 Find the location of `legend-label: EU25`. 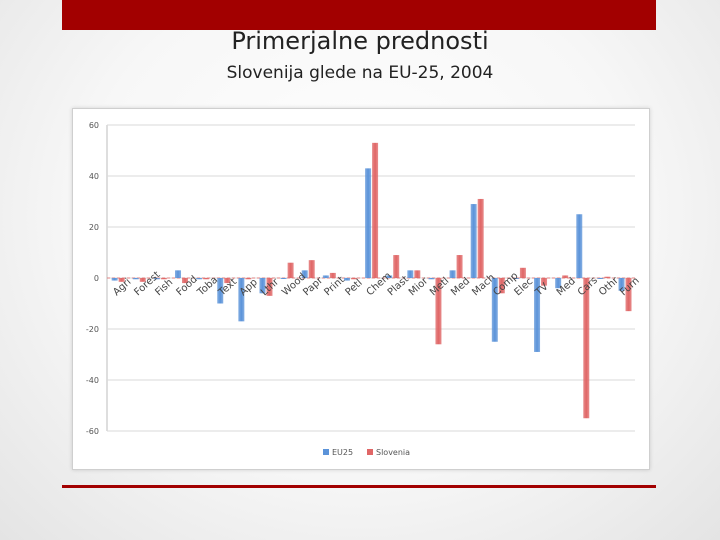

legend-label: EU25 is located at coordinates (342, 452).